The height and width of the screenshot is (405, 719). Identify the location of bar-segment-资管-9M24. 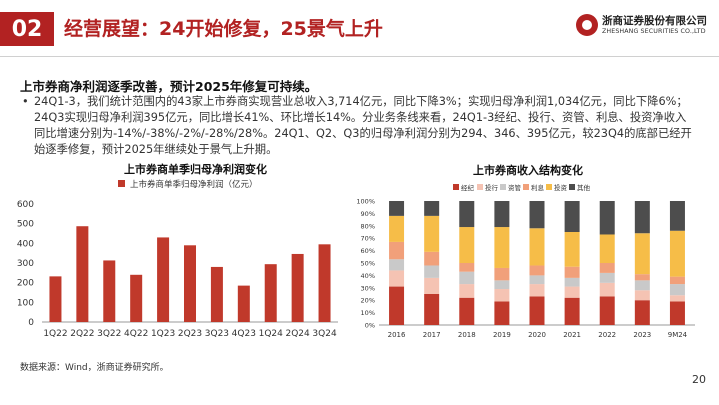
(677, 290).